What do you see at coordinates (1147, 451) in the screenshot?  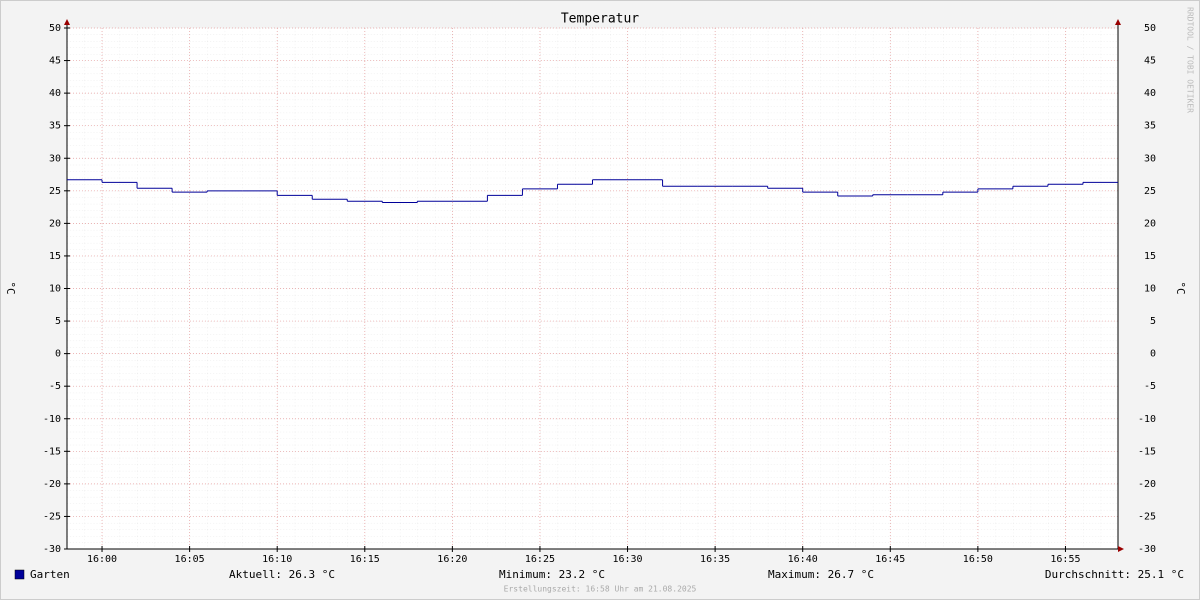 I see `y2-tick-label: -15` at bounding box center [1147, 451].